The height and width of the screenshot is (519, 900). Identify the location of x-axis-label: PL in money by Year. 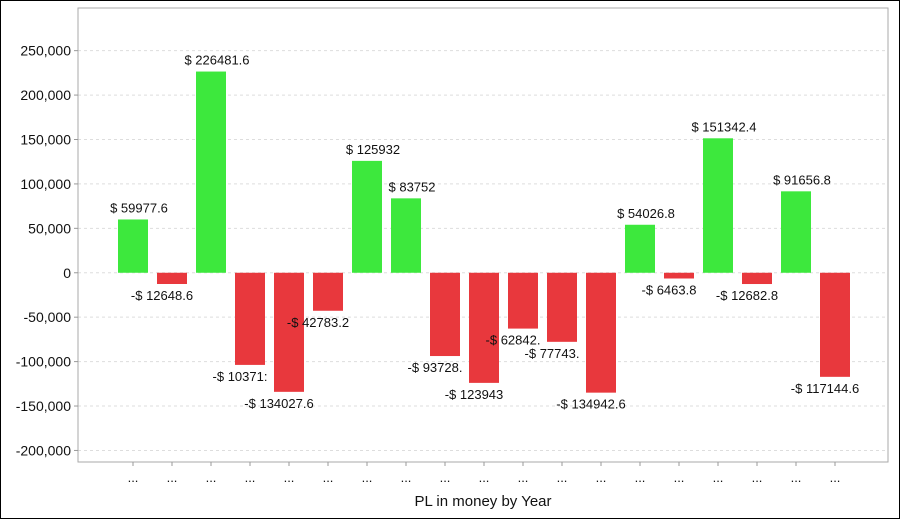
(482, 501).